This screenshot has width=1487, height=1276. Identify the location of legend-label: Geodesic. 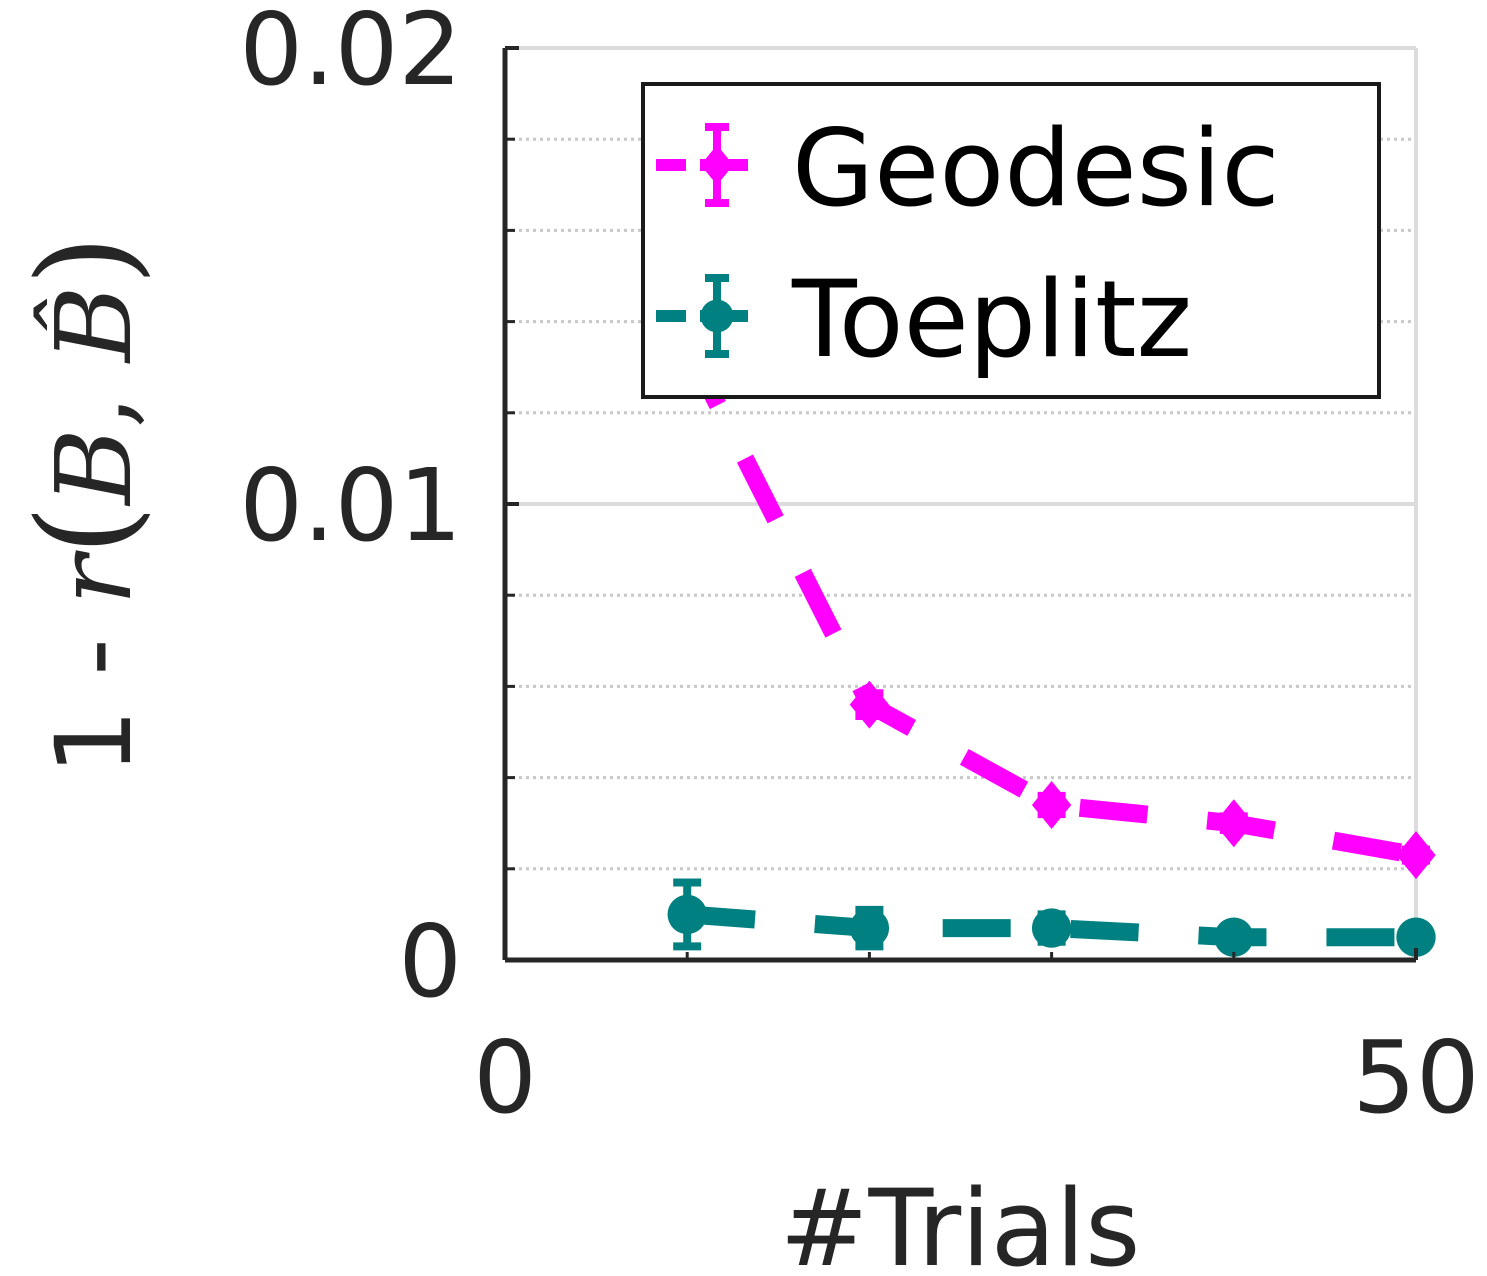
(1036, 168).